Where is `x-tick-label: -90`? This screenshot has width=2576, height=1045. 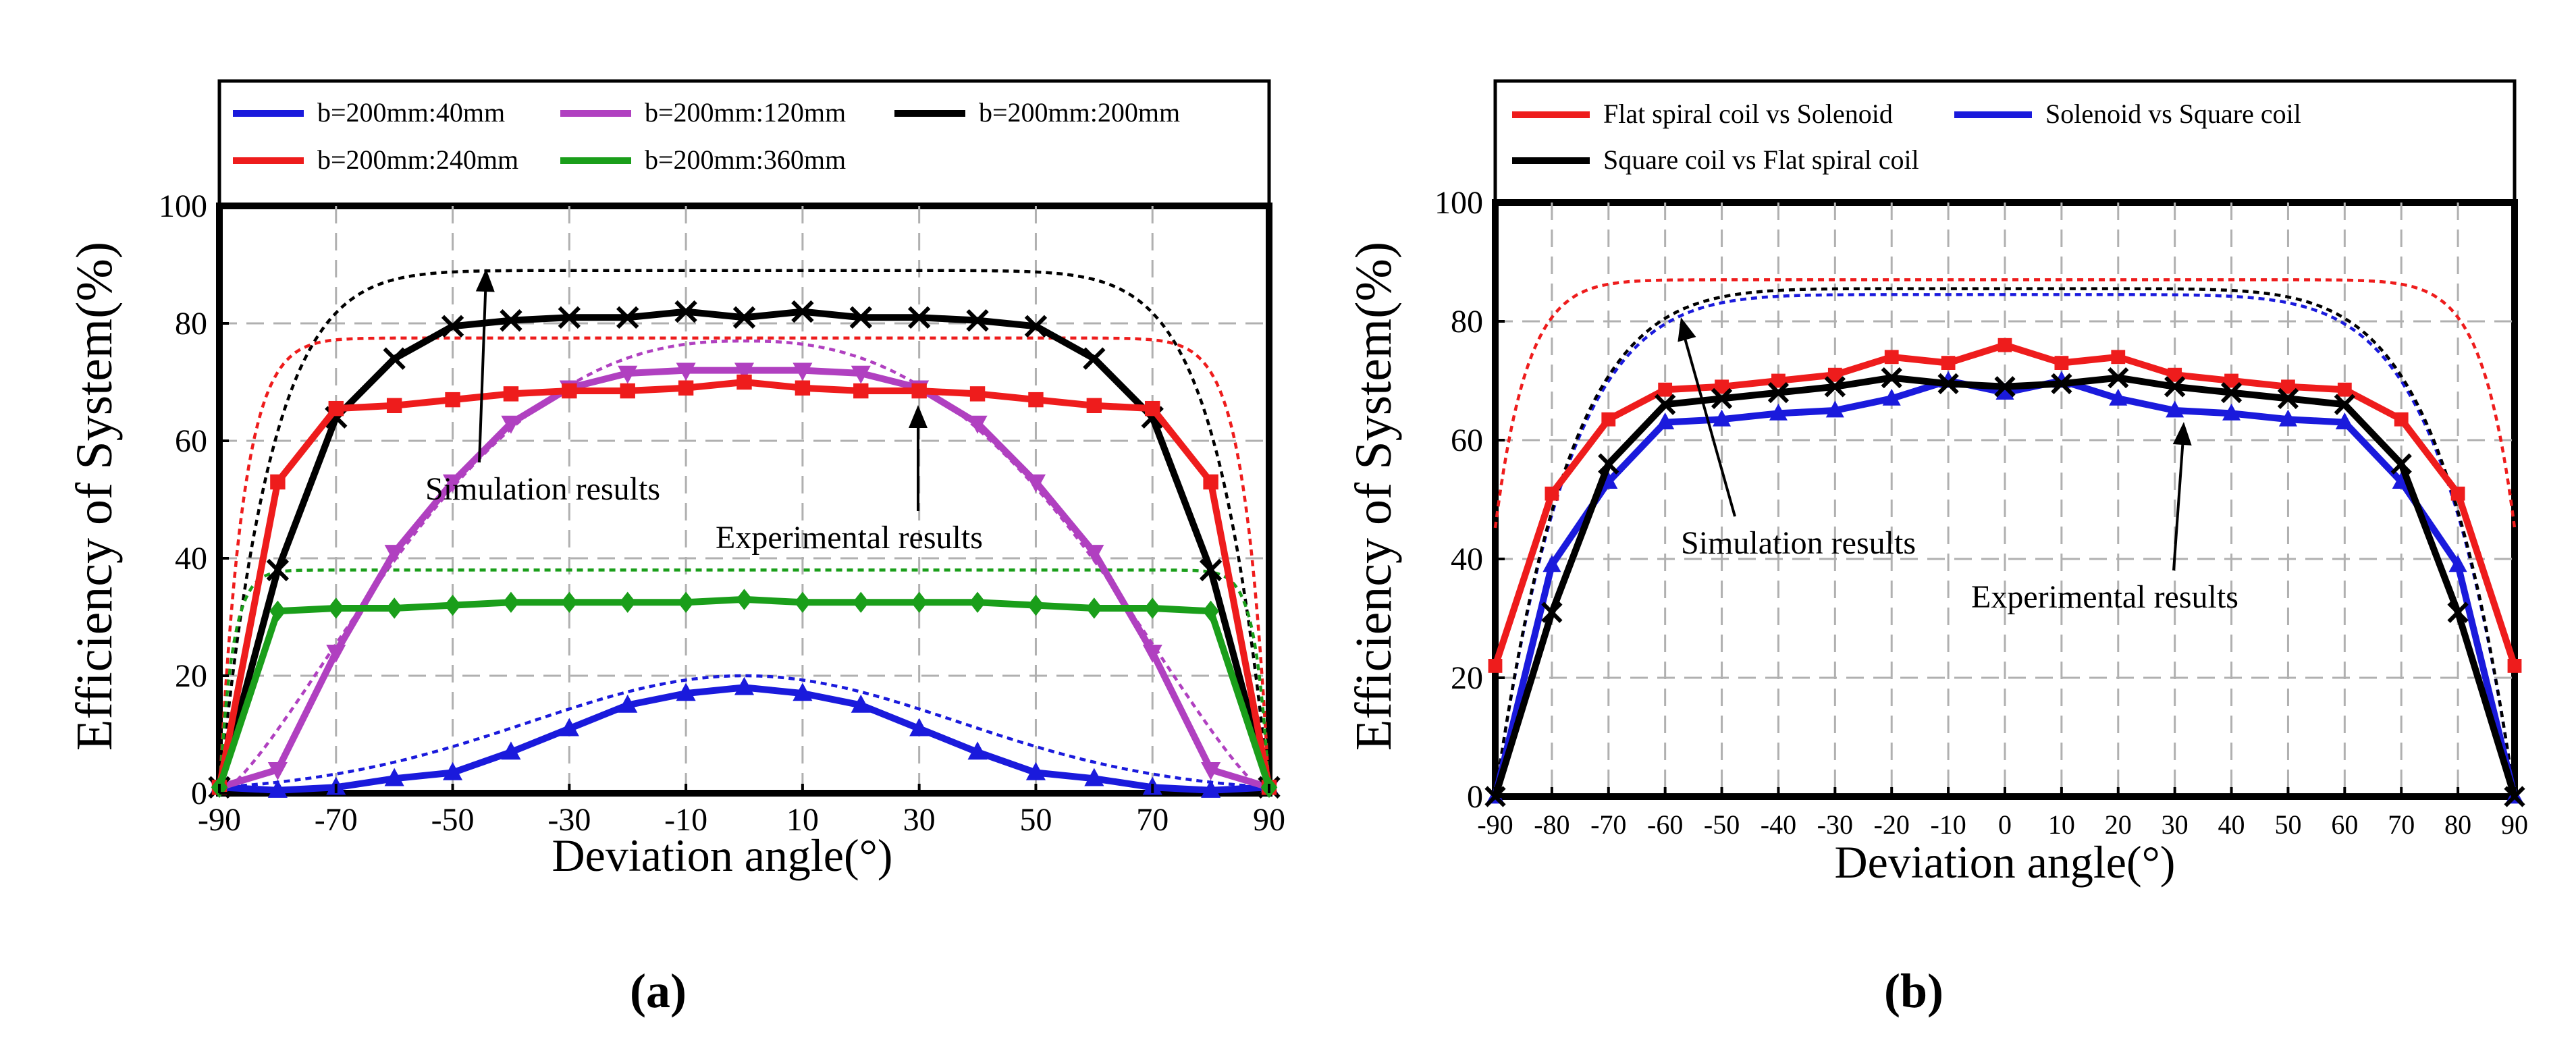 x-tick-label: -90 is located at coordinates (220, 820).